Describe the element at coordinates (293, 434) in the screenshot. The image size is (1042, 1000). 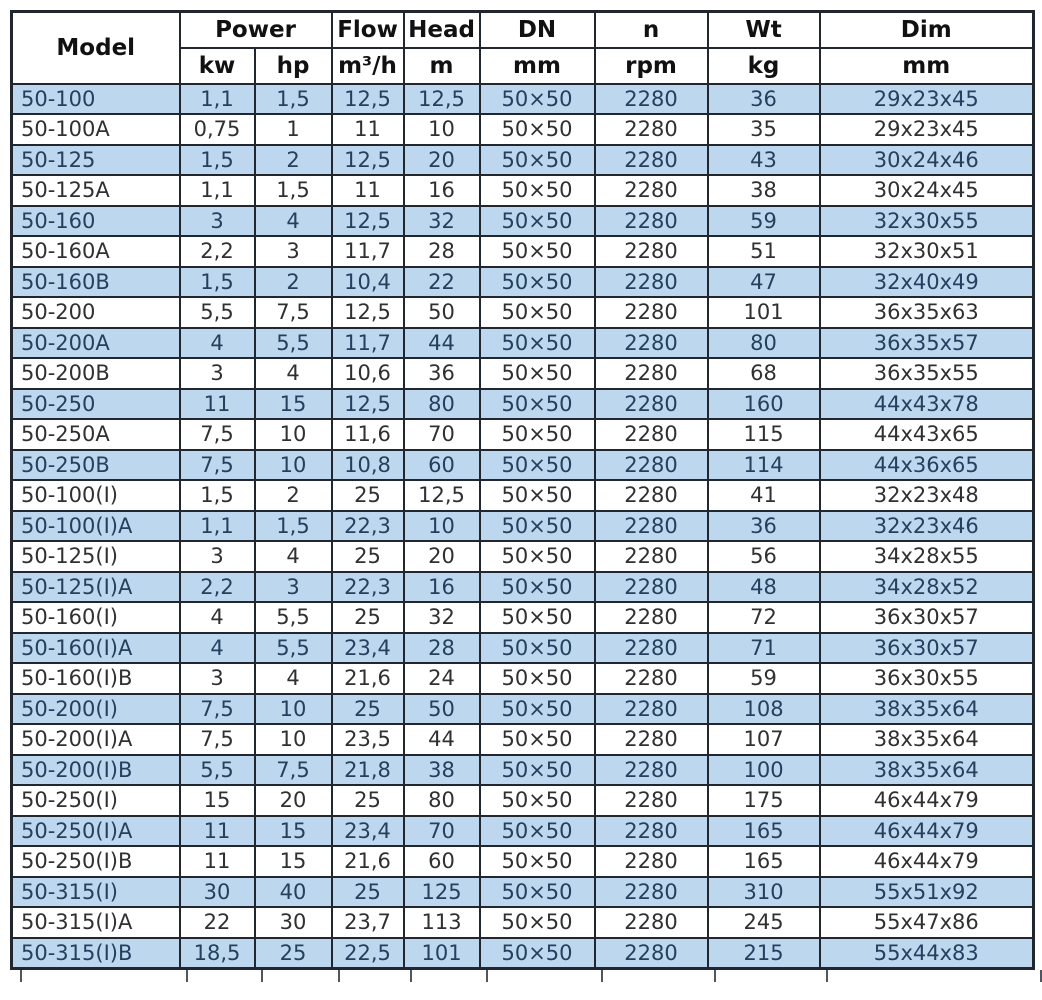
I see `cell-hp: 10` at that location.